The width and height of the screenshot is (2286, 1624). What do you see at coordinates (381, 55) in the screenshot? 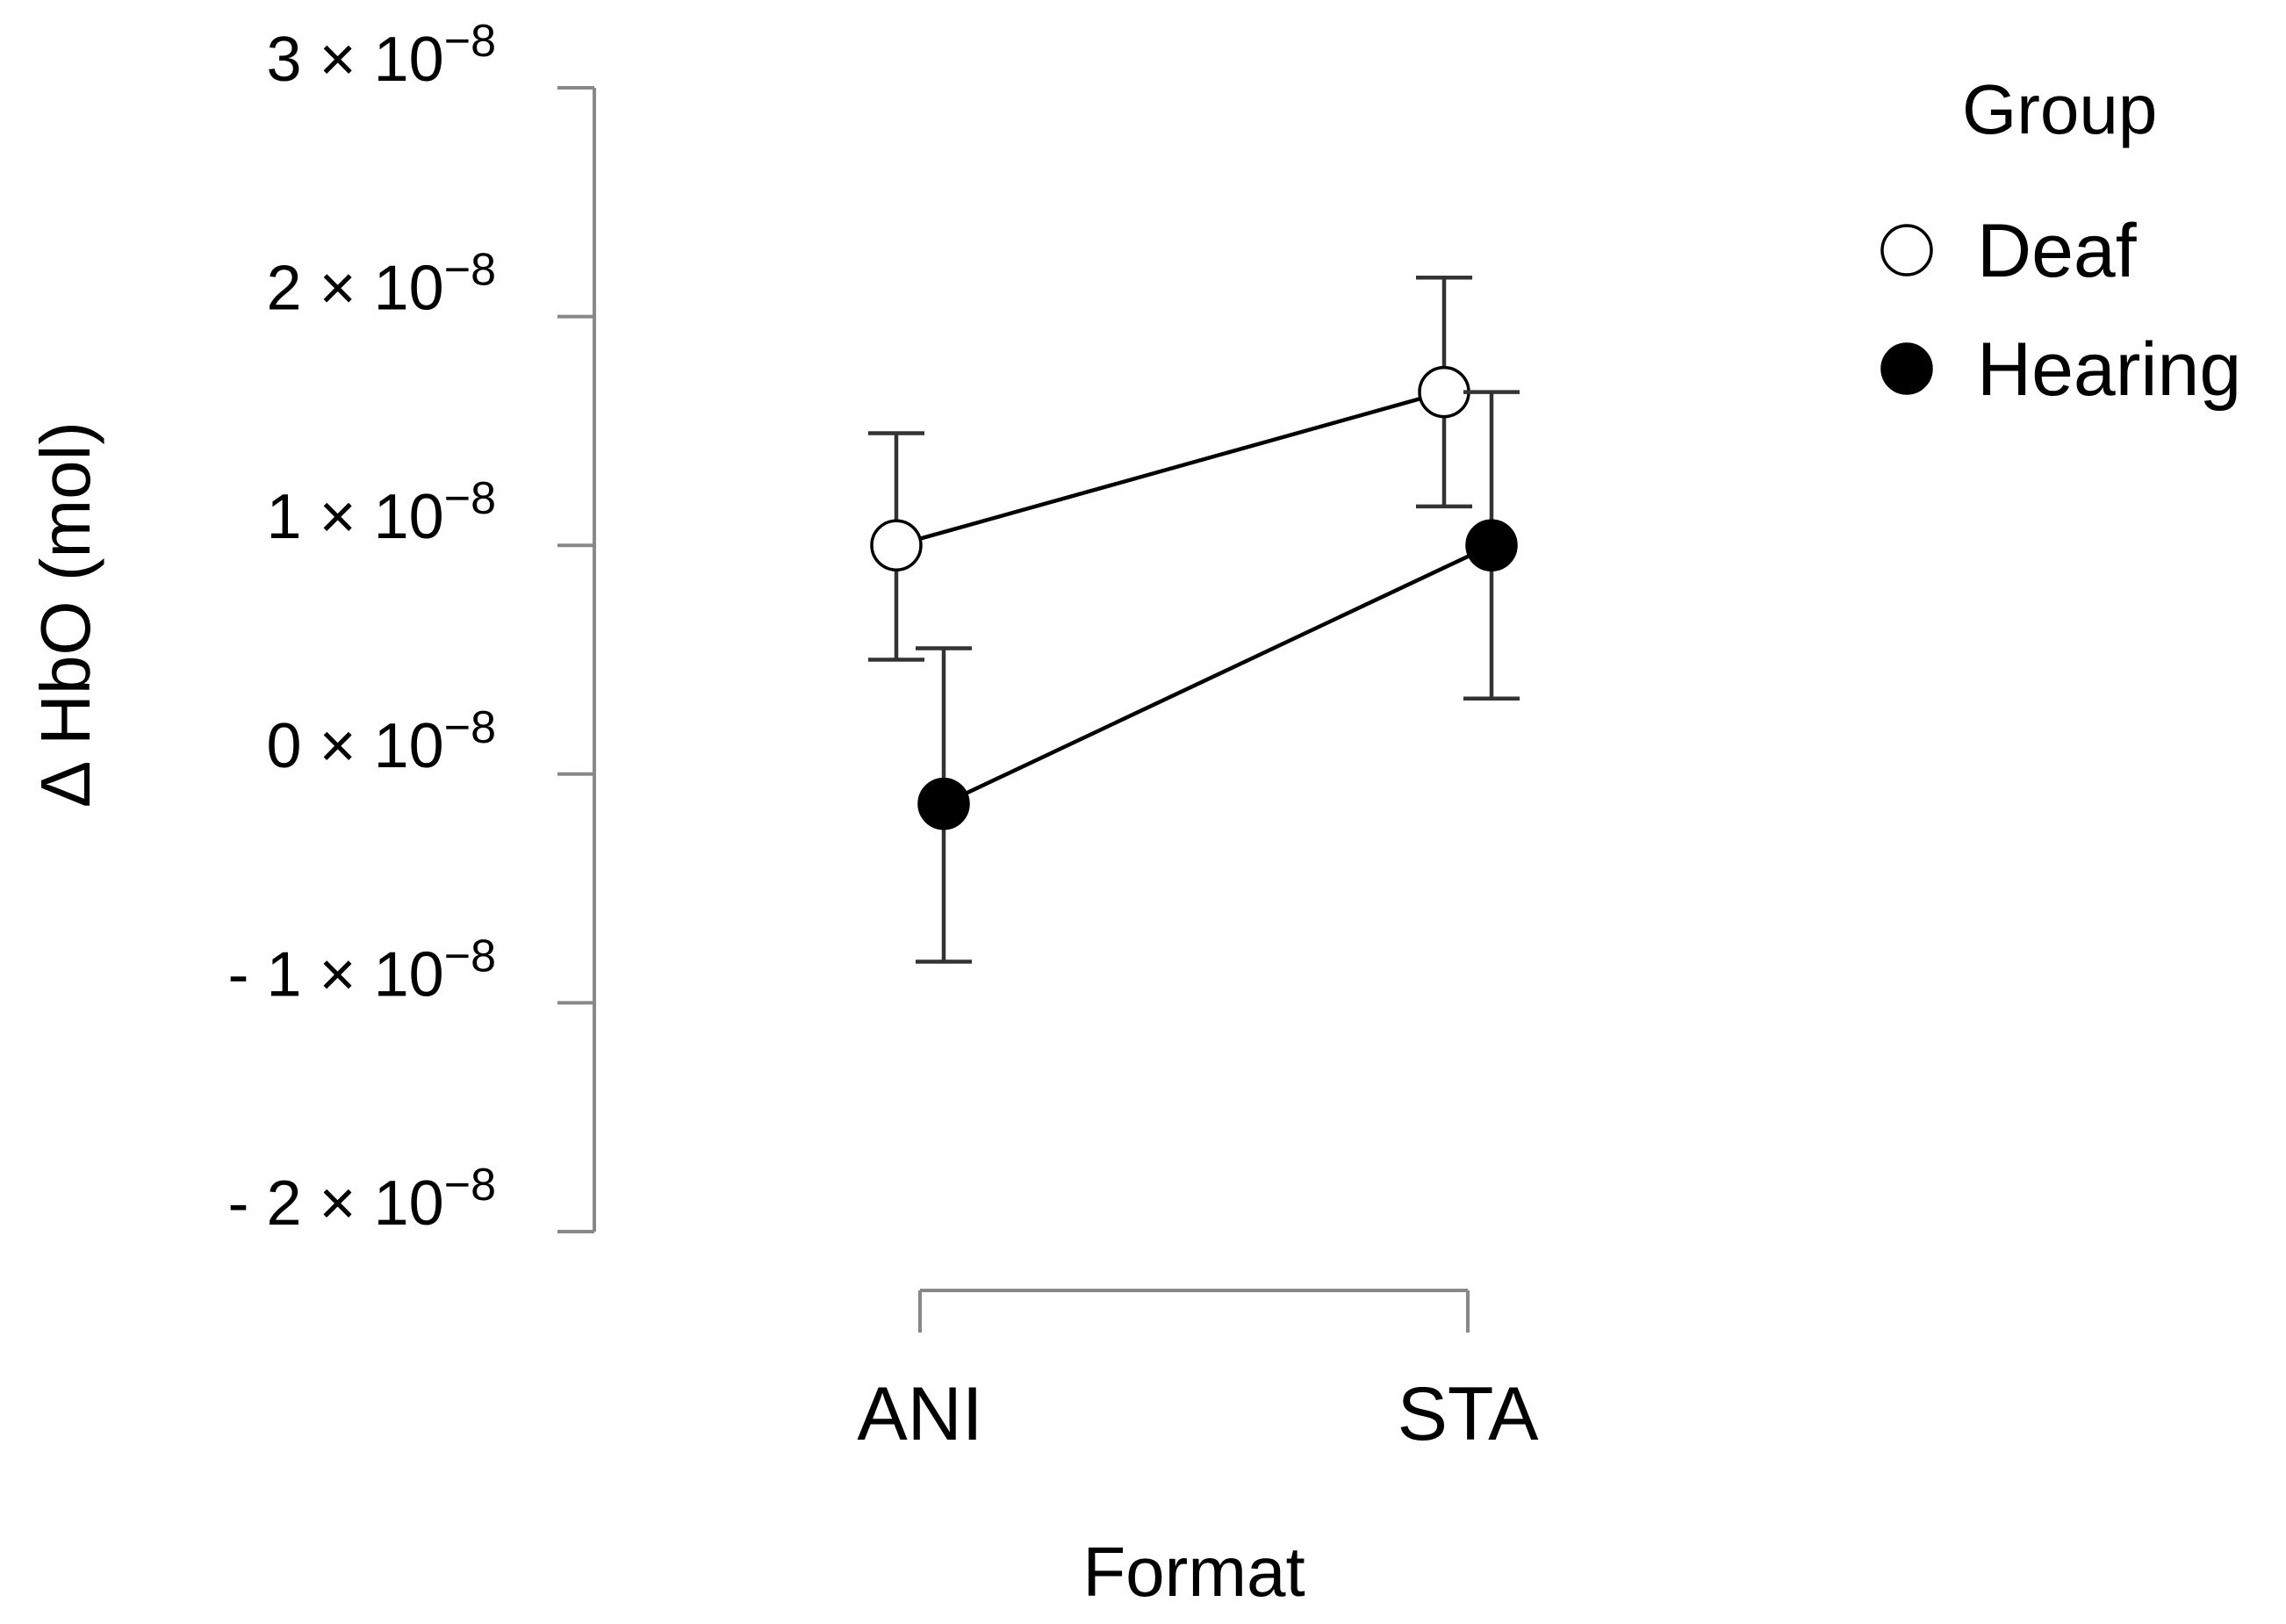
I see `y-tick-label: 3 × 10⁻⁸` at bounding box center [381, 55].